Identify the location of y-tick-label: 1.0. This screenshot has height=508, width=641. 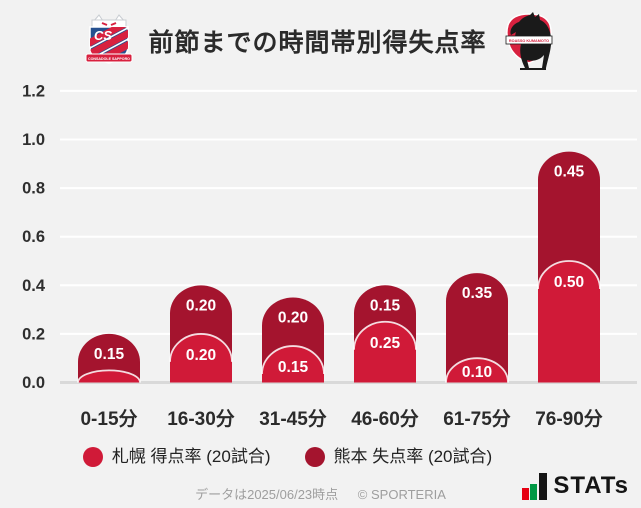
(33, 140).